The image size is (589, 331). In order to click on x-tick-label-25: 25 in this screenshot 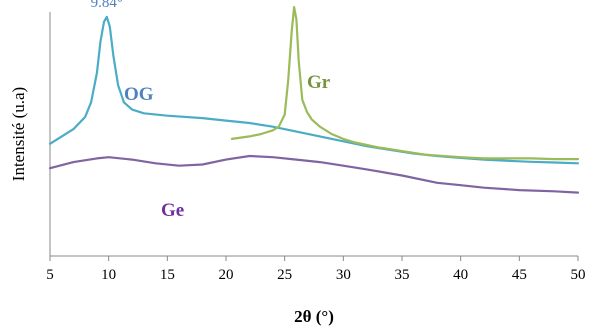, I will do `click(284, 275)`.